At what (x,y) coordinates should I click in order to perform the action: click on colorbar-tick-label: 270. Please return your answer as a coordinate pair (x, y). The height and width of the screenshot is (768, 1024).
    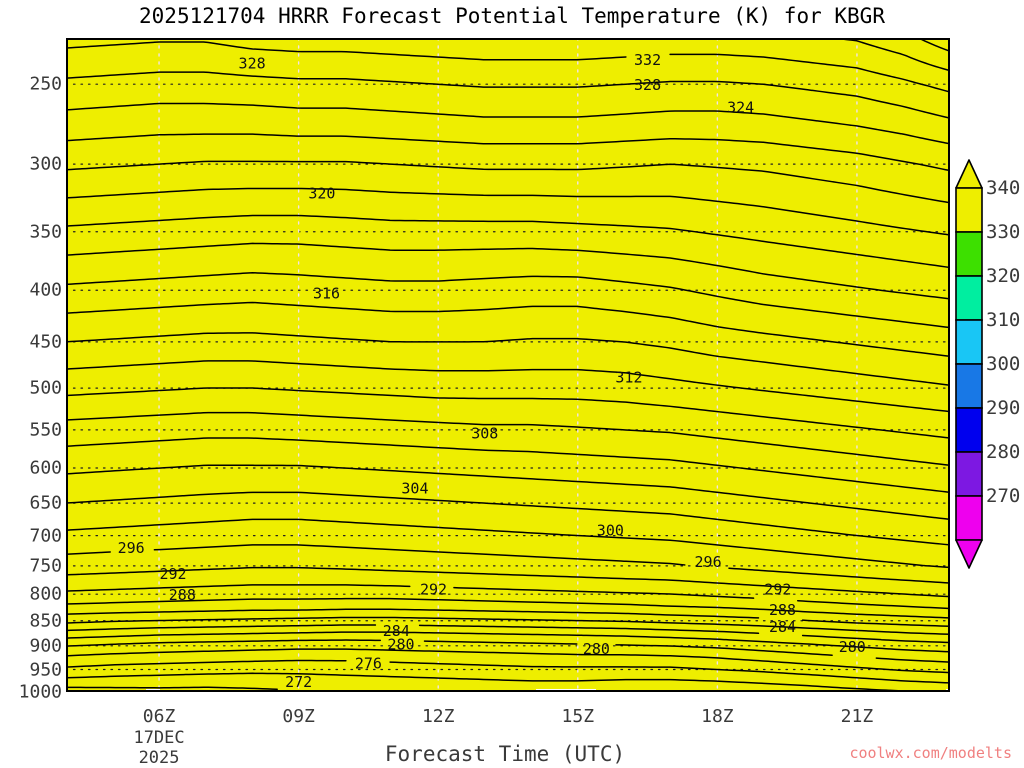
    Looking at the image, I should click on (1003, 496).